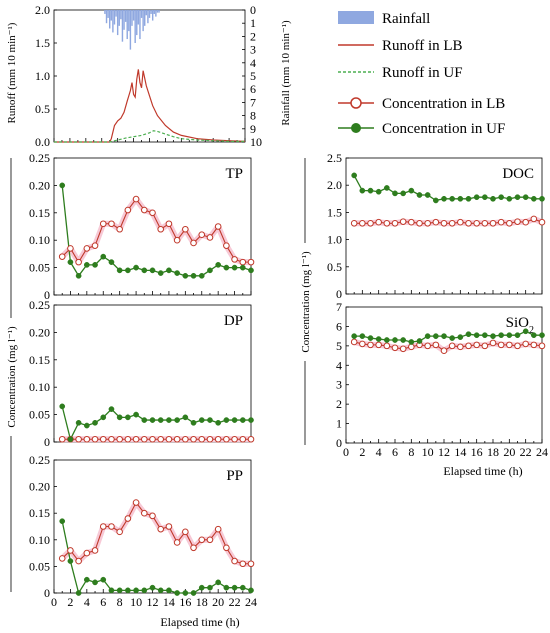 The width and height of the screenshot is (550, 633). What do you see at coordinates (253, 63) in the screenshot?
I see `rain-ytick-label: 4` at bounding box center [253, 63].